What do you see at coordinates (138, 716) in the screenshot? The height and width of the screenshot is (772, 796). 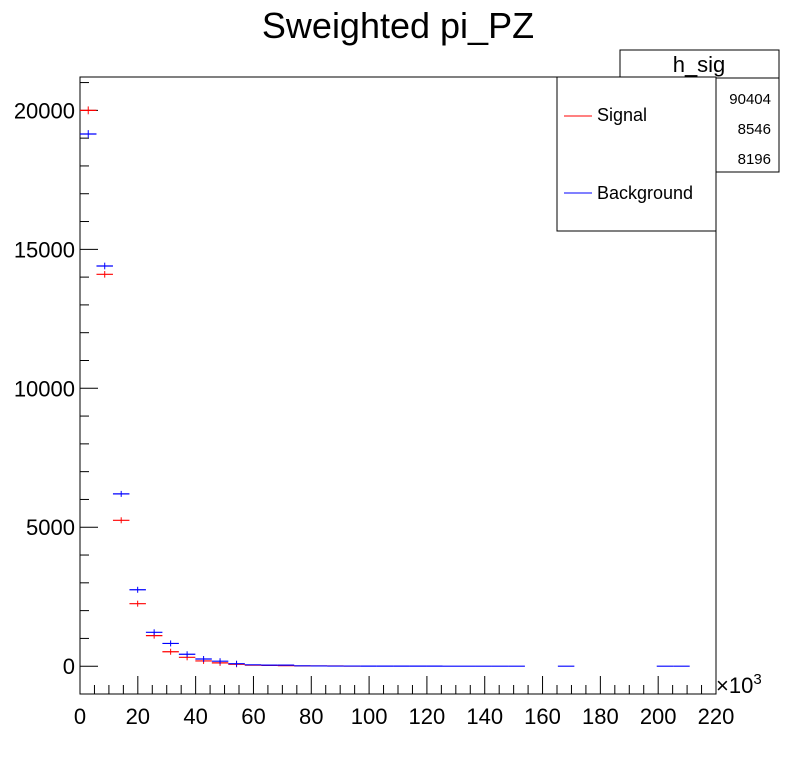 I see `x-tick-label: 20` at bounding box center [138, 716].